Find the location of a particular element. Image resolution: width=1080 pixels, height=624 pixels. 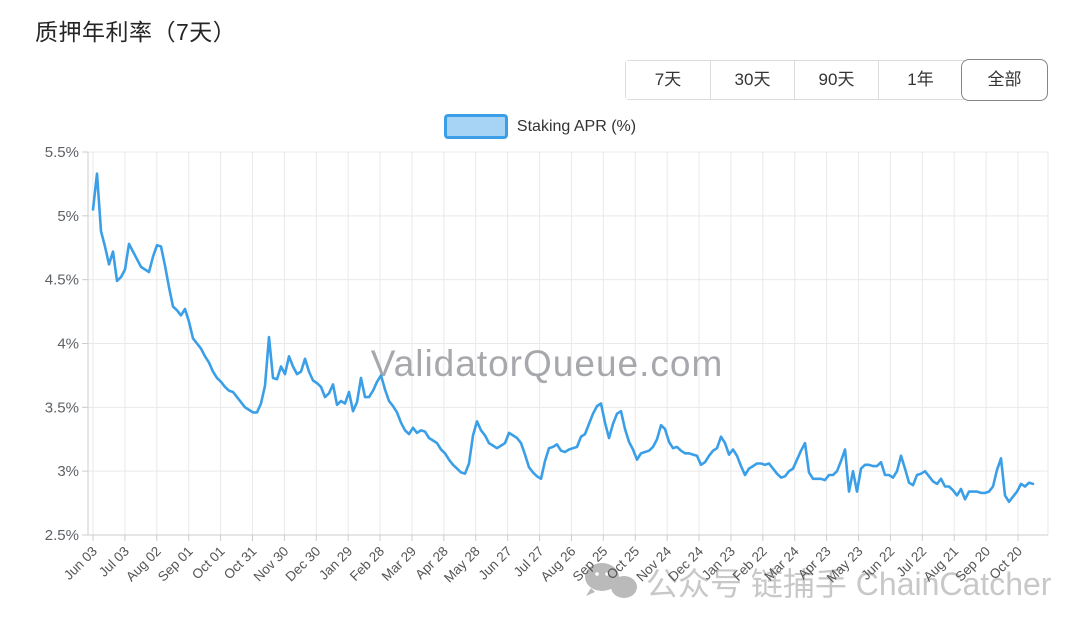

legend-swatch-icon is located at coordinates (475, 126).